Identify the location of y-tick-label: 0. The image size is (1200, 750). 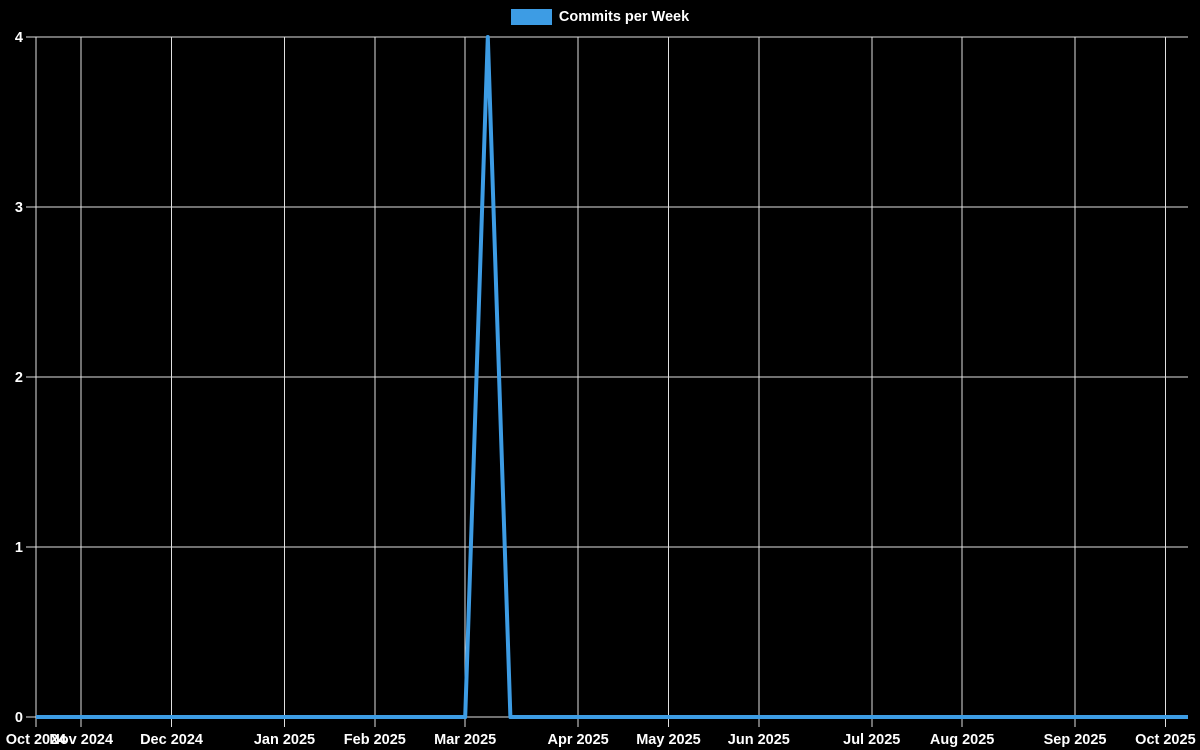
(19, 718).